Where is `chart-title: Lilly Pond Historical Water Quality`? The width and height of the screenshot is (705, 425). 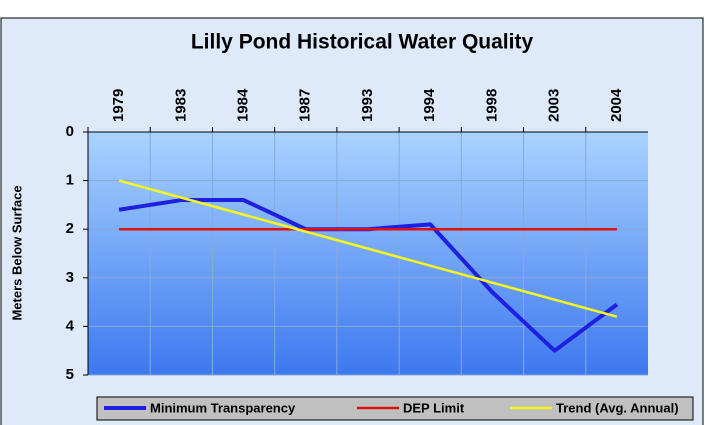
chart-title: Lilly Pond Historical Water Quality is located at coordinates (362, 42).